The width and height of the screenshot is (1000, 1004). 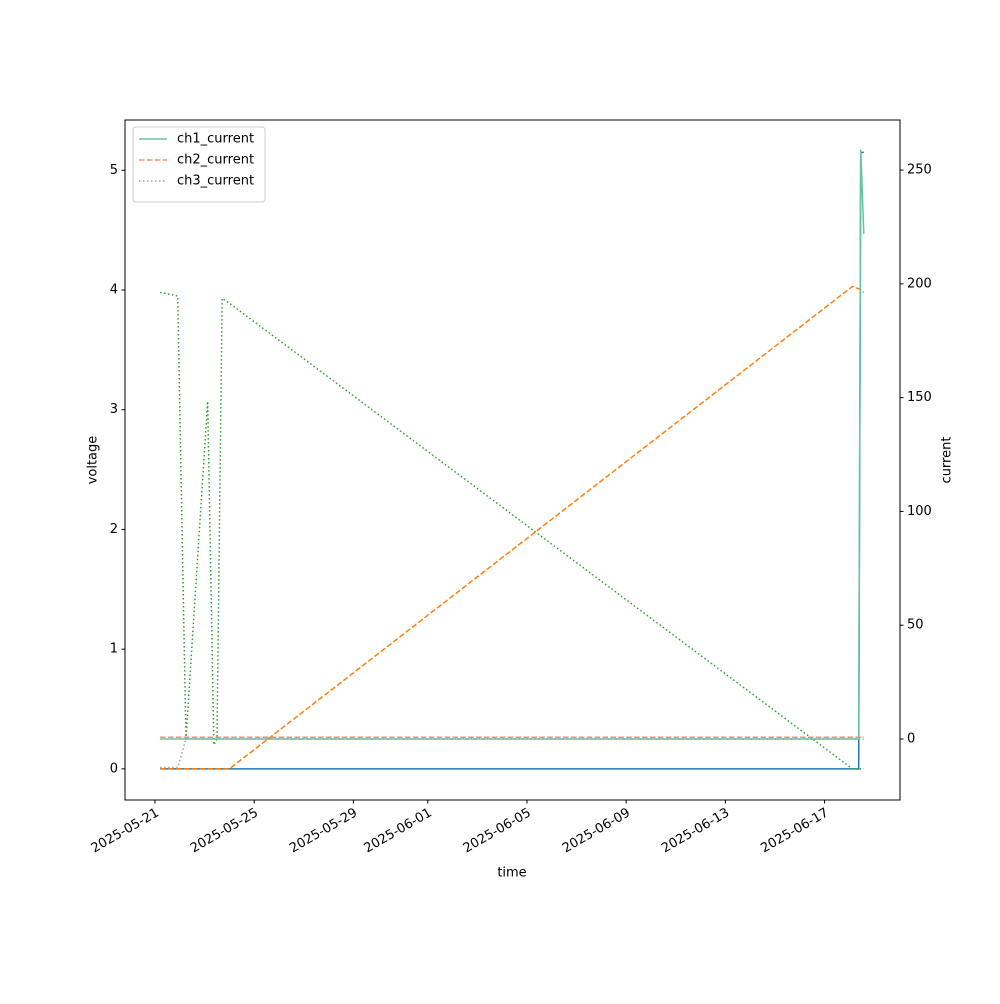 I want to click on legend-label: ch3_current, so click(x=215, y=181).